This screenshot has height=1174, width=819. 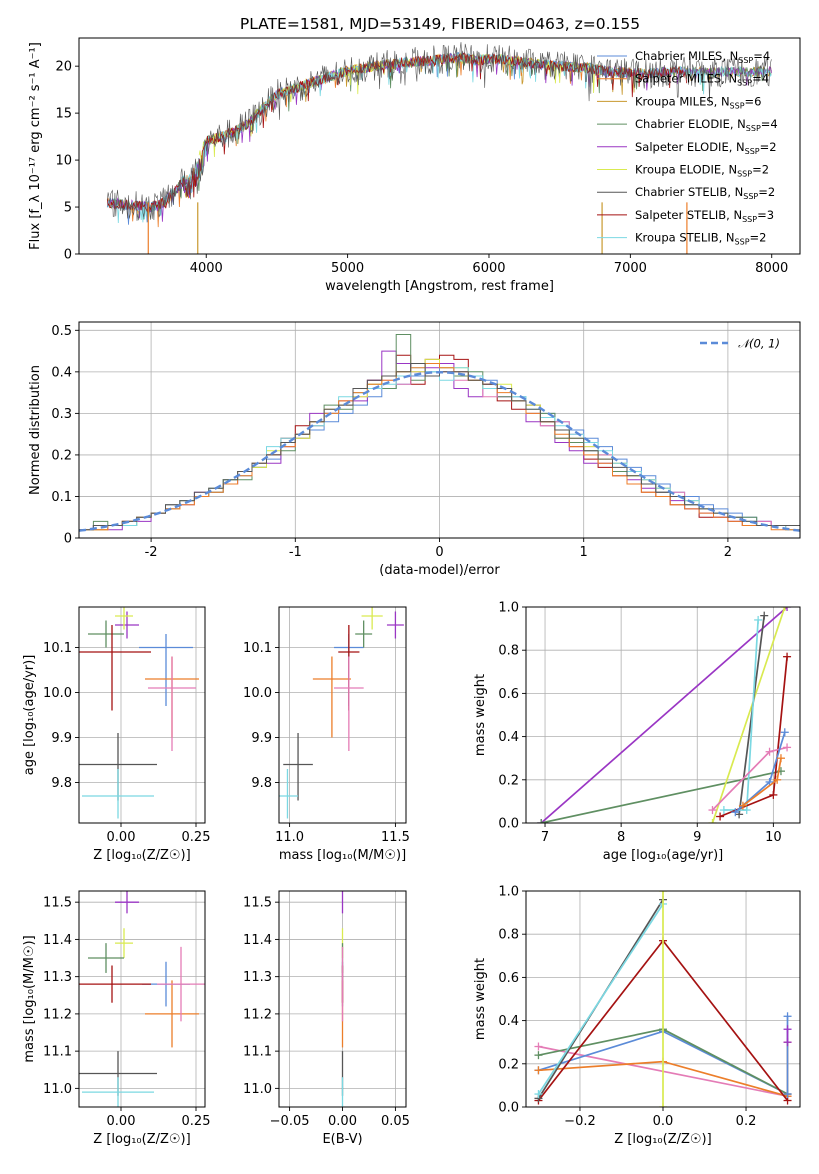 I want to click on residuals-xtick-label: -1, so click(x=295, y=552).